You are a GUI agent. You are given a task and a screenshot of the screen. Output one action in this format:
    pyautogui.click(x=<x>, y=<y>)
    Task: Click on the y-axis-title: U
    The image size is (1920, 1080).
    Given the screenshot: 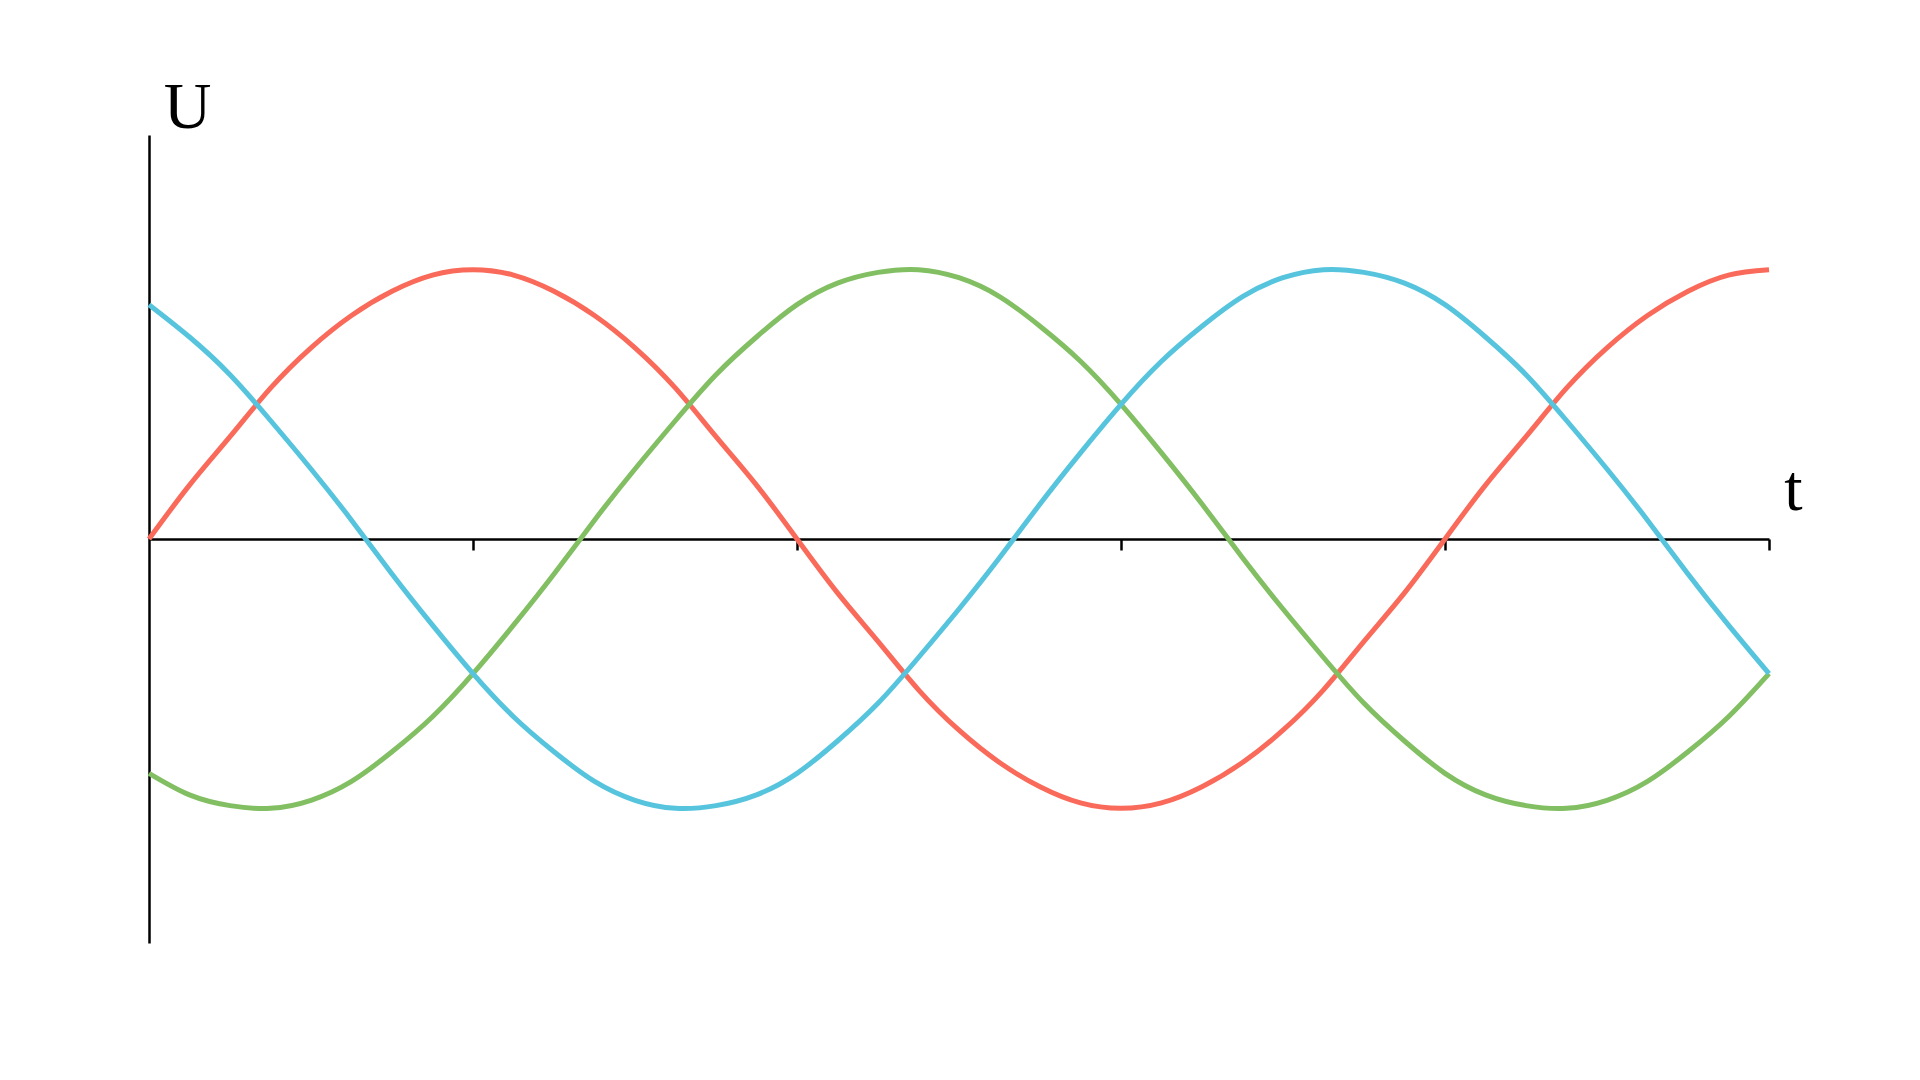 What is the action you would take?
    pyautogui.click(x=187, y=105)
    